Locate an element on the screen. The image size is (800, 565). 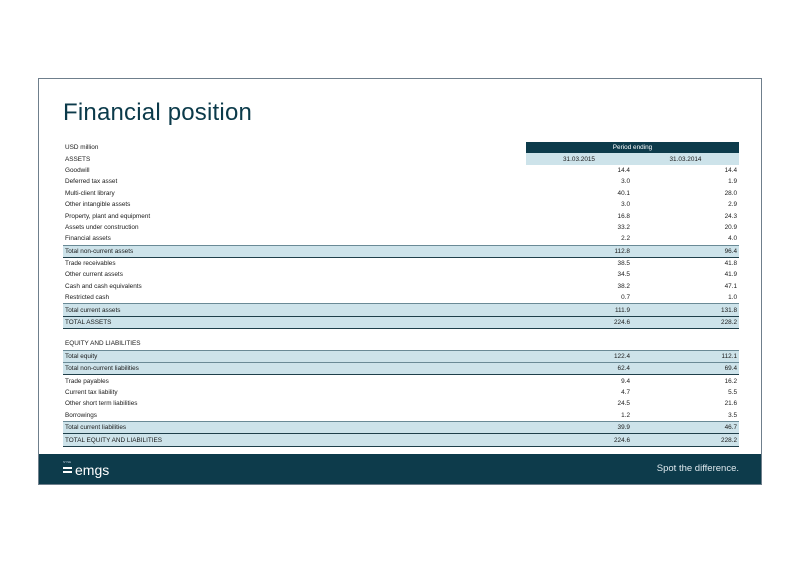
value-2014: 24.3 is located at coordinates (686, 216).